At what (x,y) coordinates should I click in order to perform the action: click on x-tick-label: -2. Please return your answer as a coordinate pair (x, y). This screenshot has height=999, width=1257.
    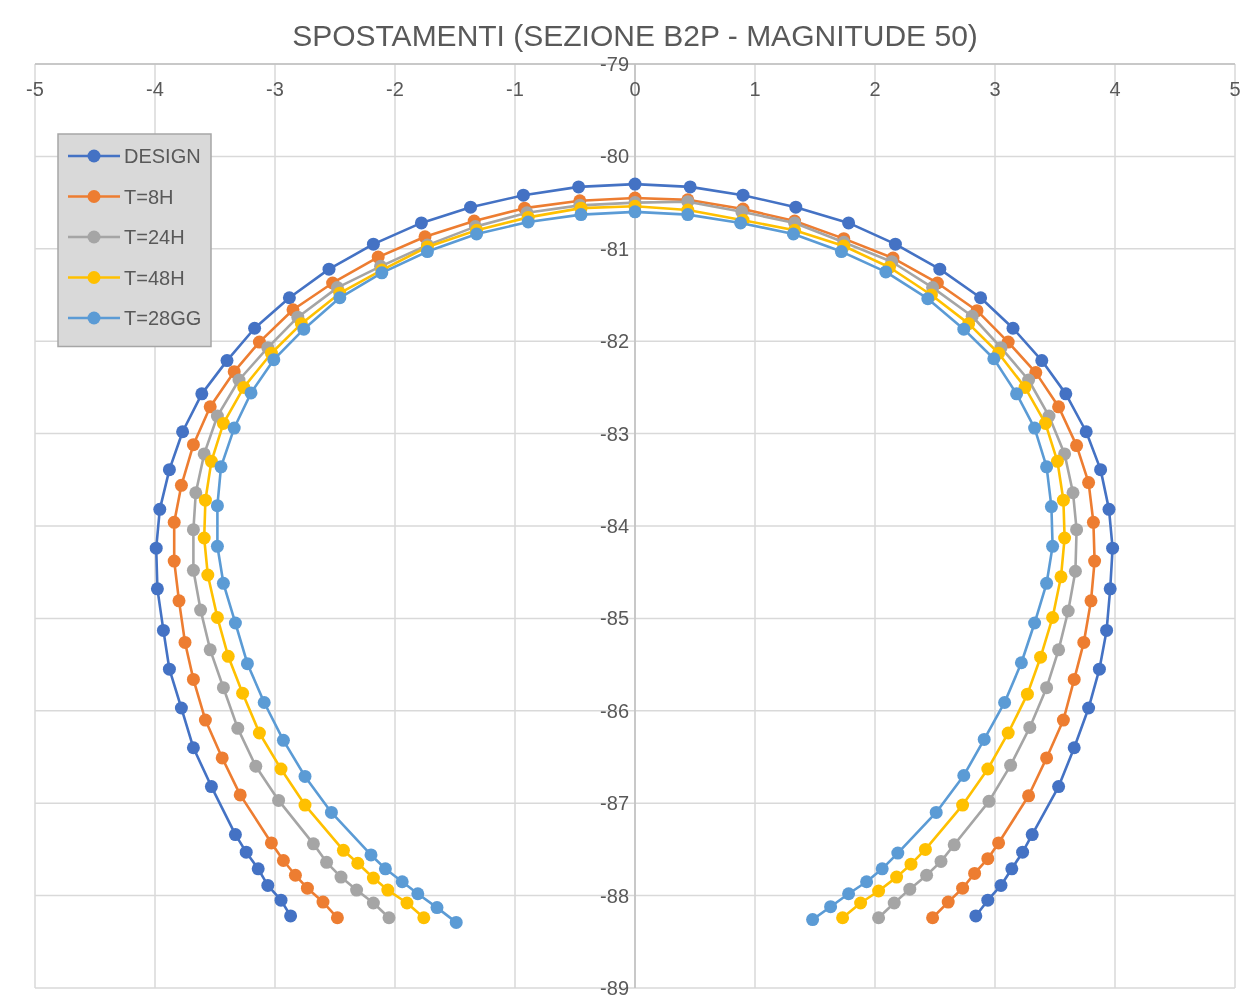
    Looking at the image, I should click on (395, 89).